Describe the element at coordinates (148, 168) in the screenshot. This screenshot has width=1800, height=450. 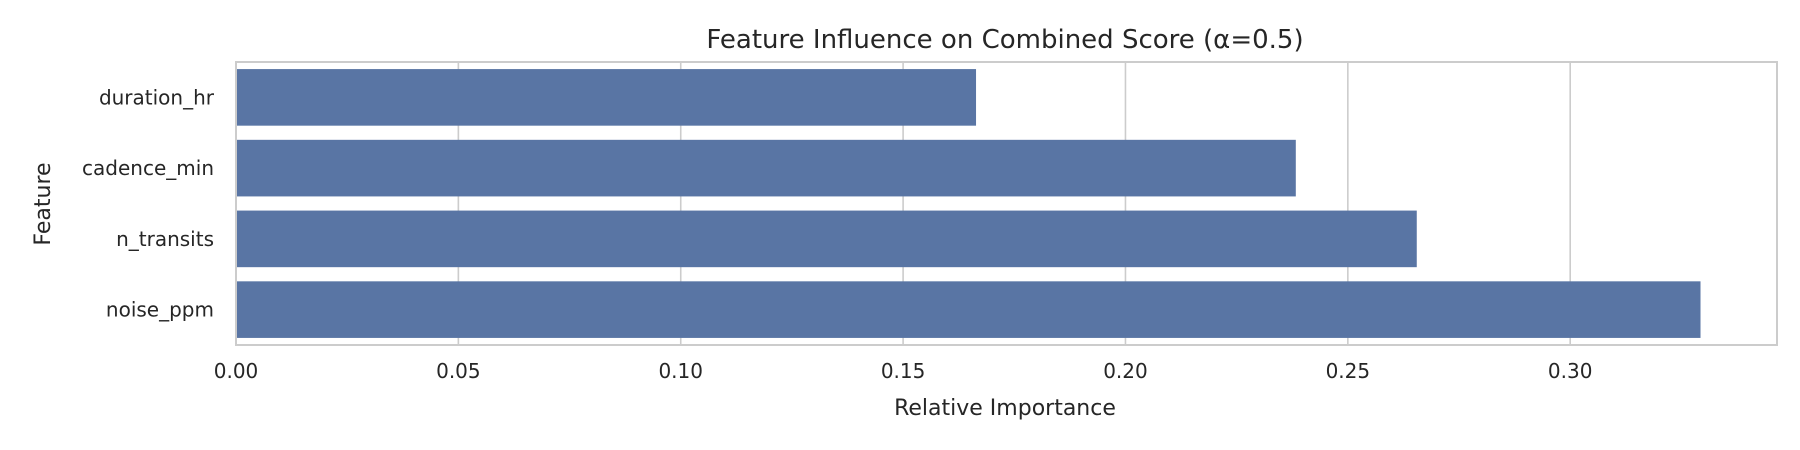
I see `y-tick-label: cadence_min` at that location.